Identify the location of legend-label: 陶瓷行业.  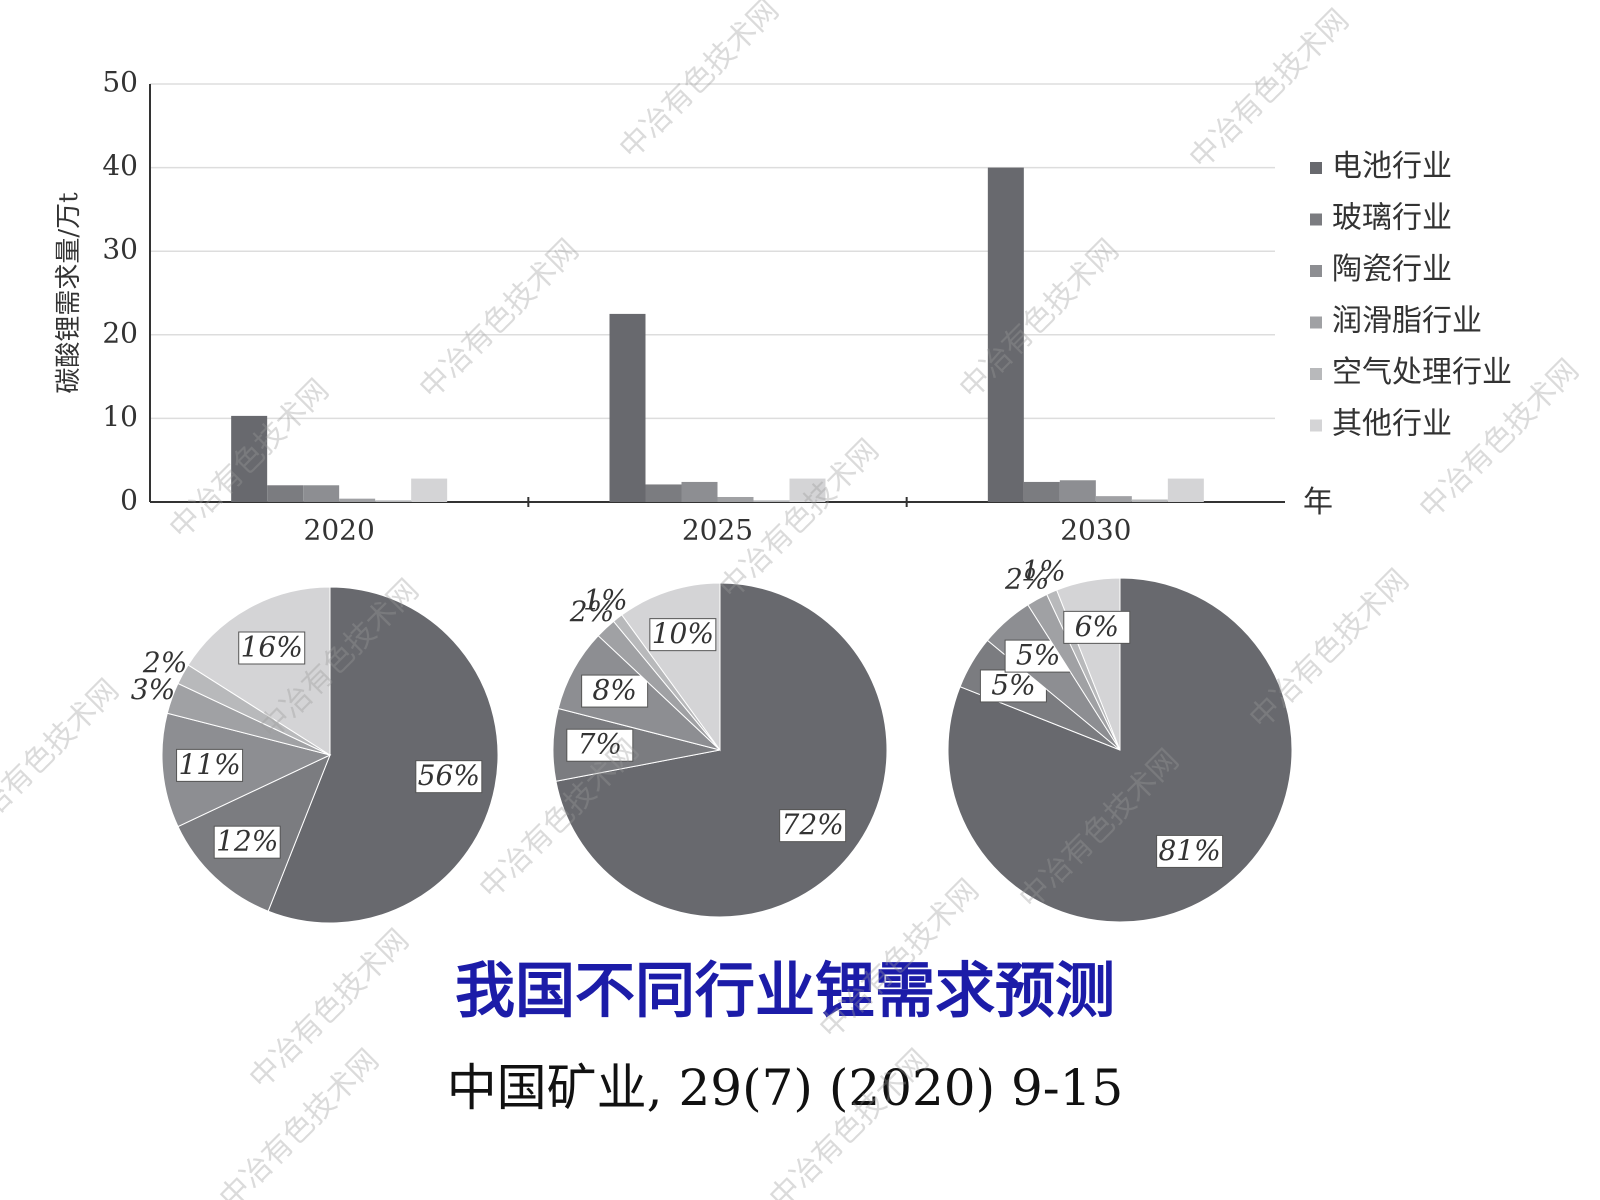
(1392, 269).